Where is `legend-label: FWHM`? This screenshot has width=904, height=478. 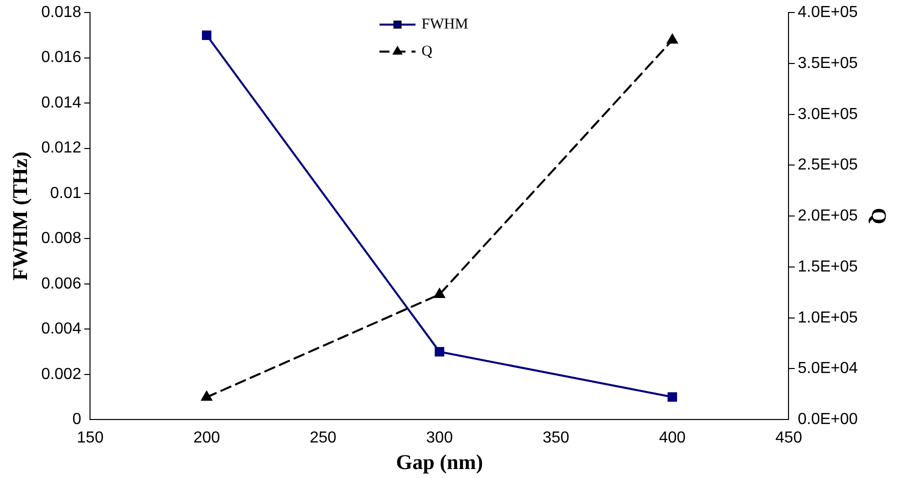
legend-label: FWHM is located at coordinates (444, 24).